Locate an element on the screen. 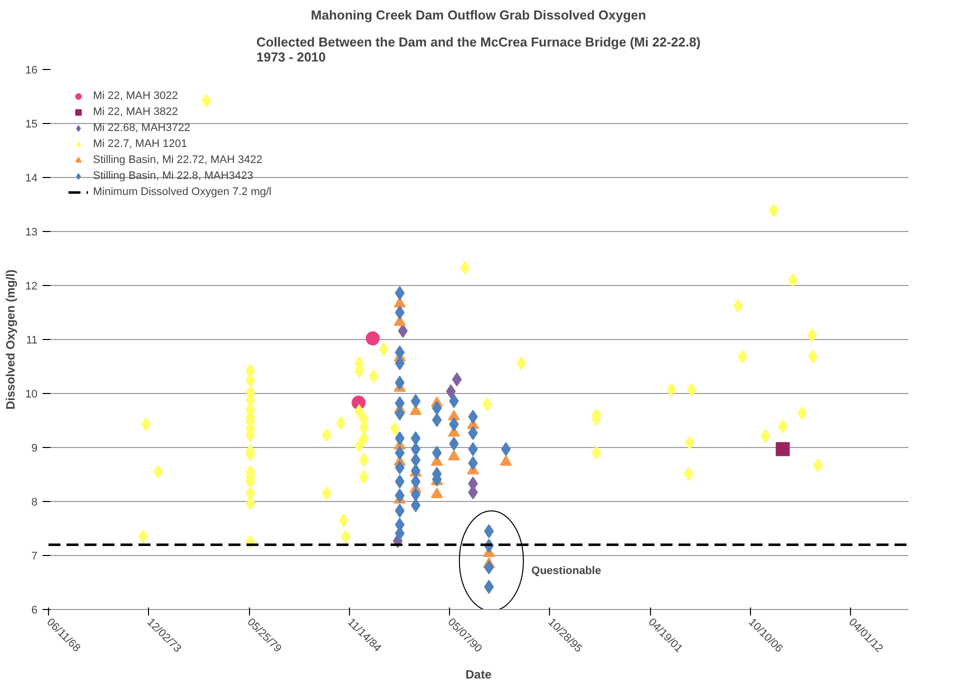  y-tick-label: 13 is located at coordinates (31, 232).